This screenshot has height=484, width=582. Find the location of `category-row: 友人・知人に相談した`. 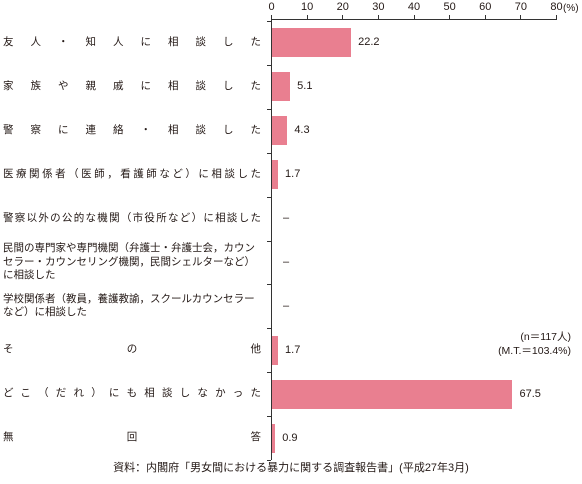

category-row: 友人・知人に相談した is located at coordinates (132, 43).